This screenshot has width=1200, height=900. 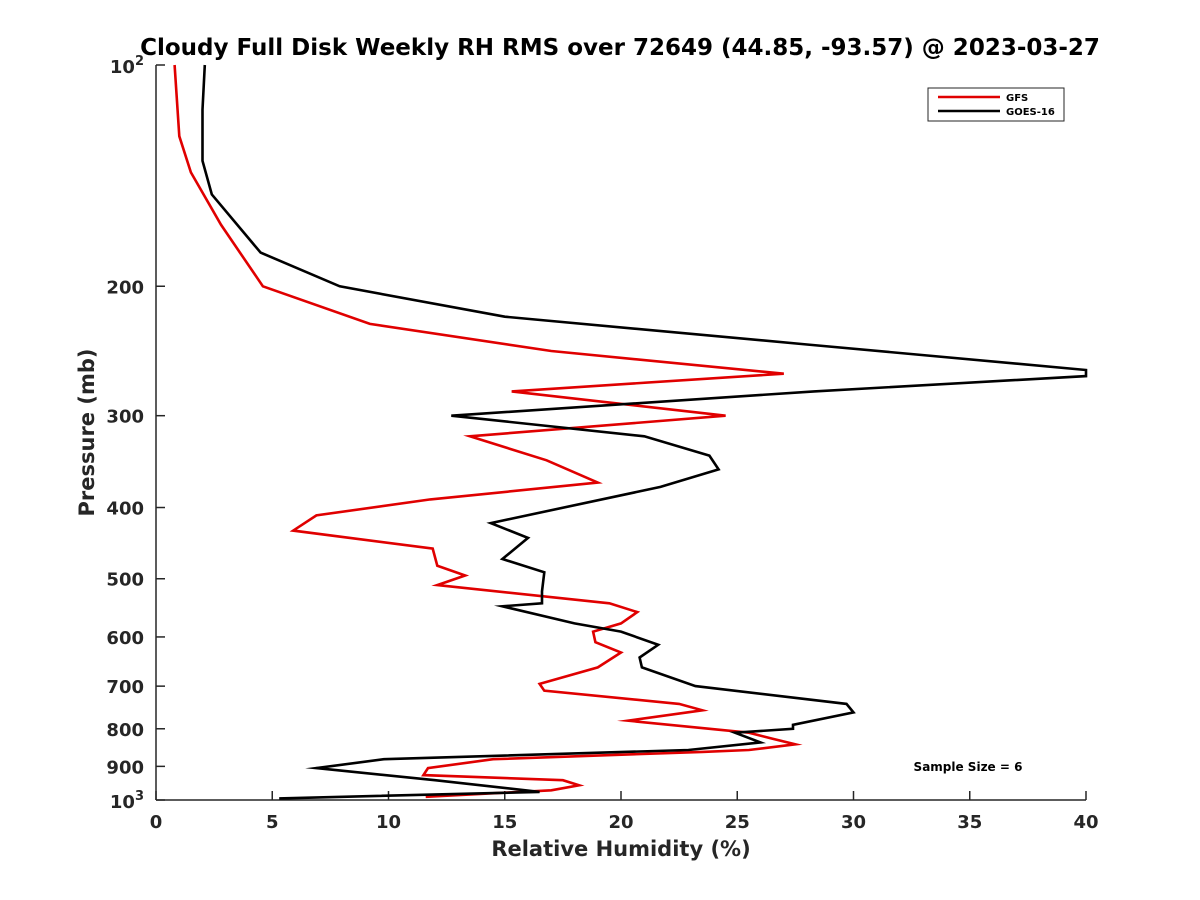 What do you see at coordinates (125, 287) in the screenshot?
I see `y-tick-label: 200` at bounding box center [125, 287].